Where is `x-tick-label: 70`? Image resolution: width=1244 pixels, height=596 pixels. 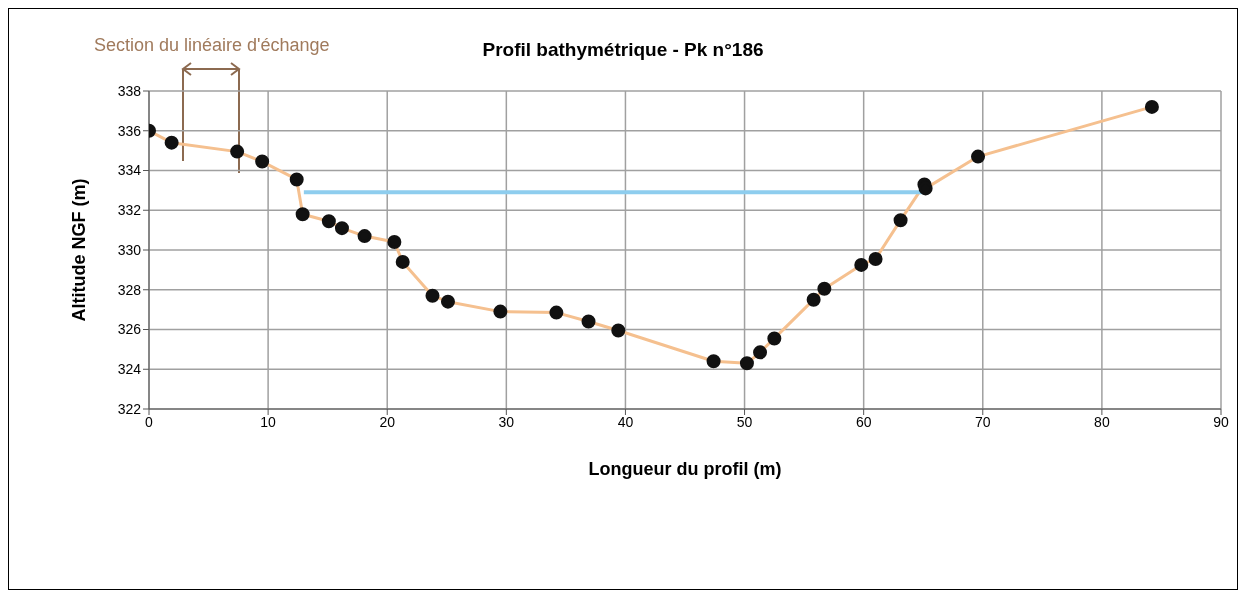
x-tick-label: 70 is located at coordinates (982, 421).